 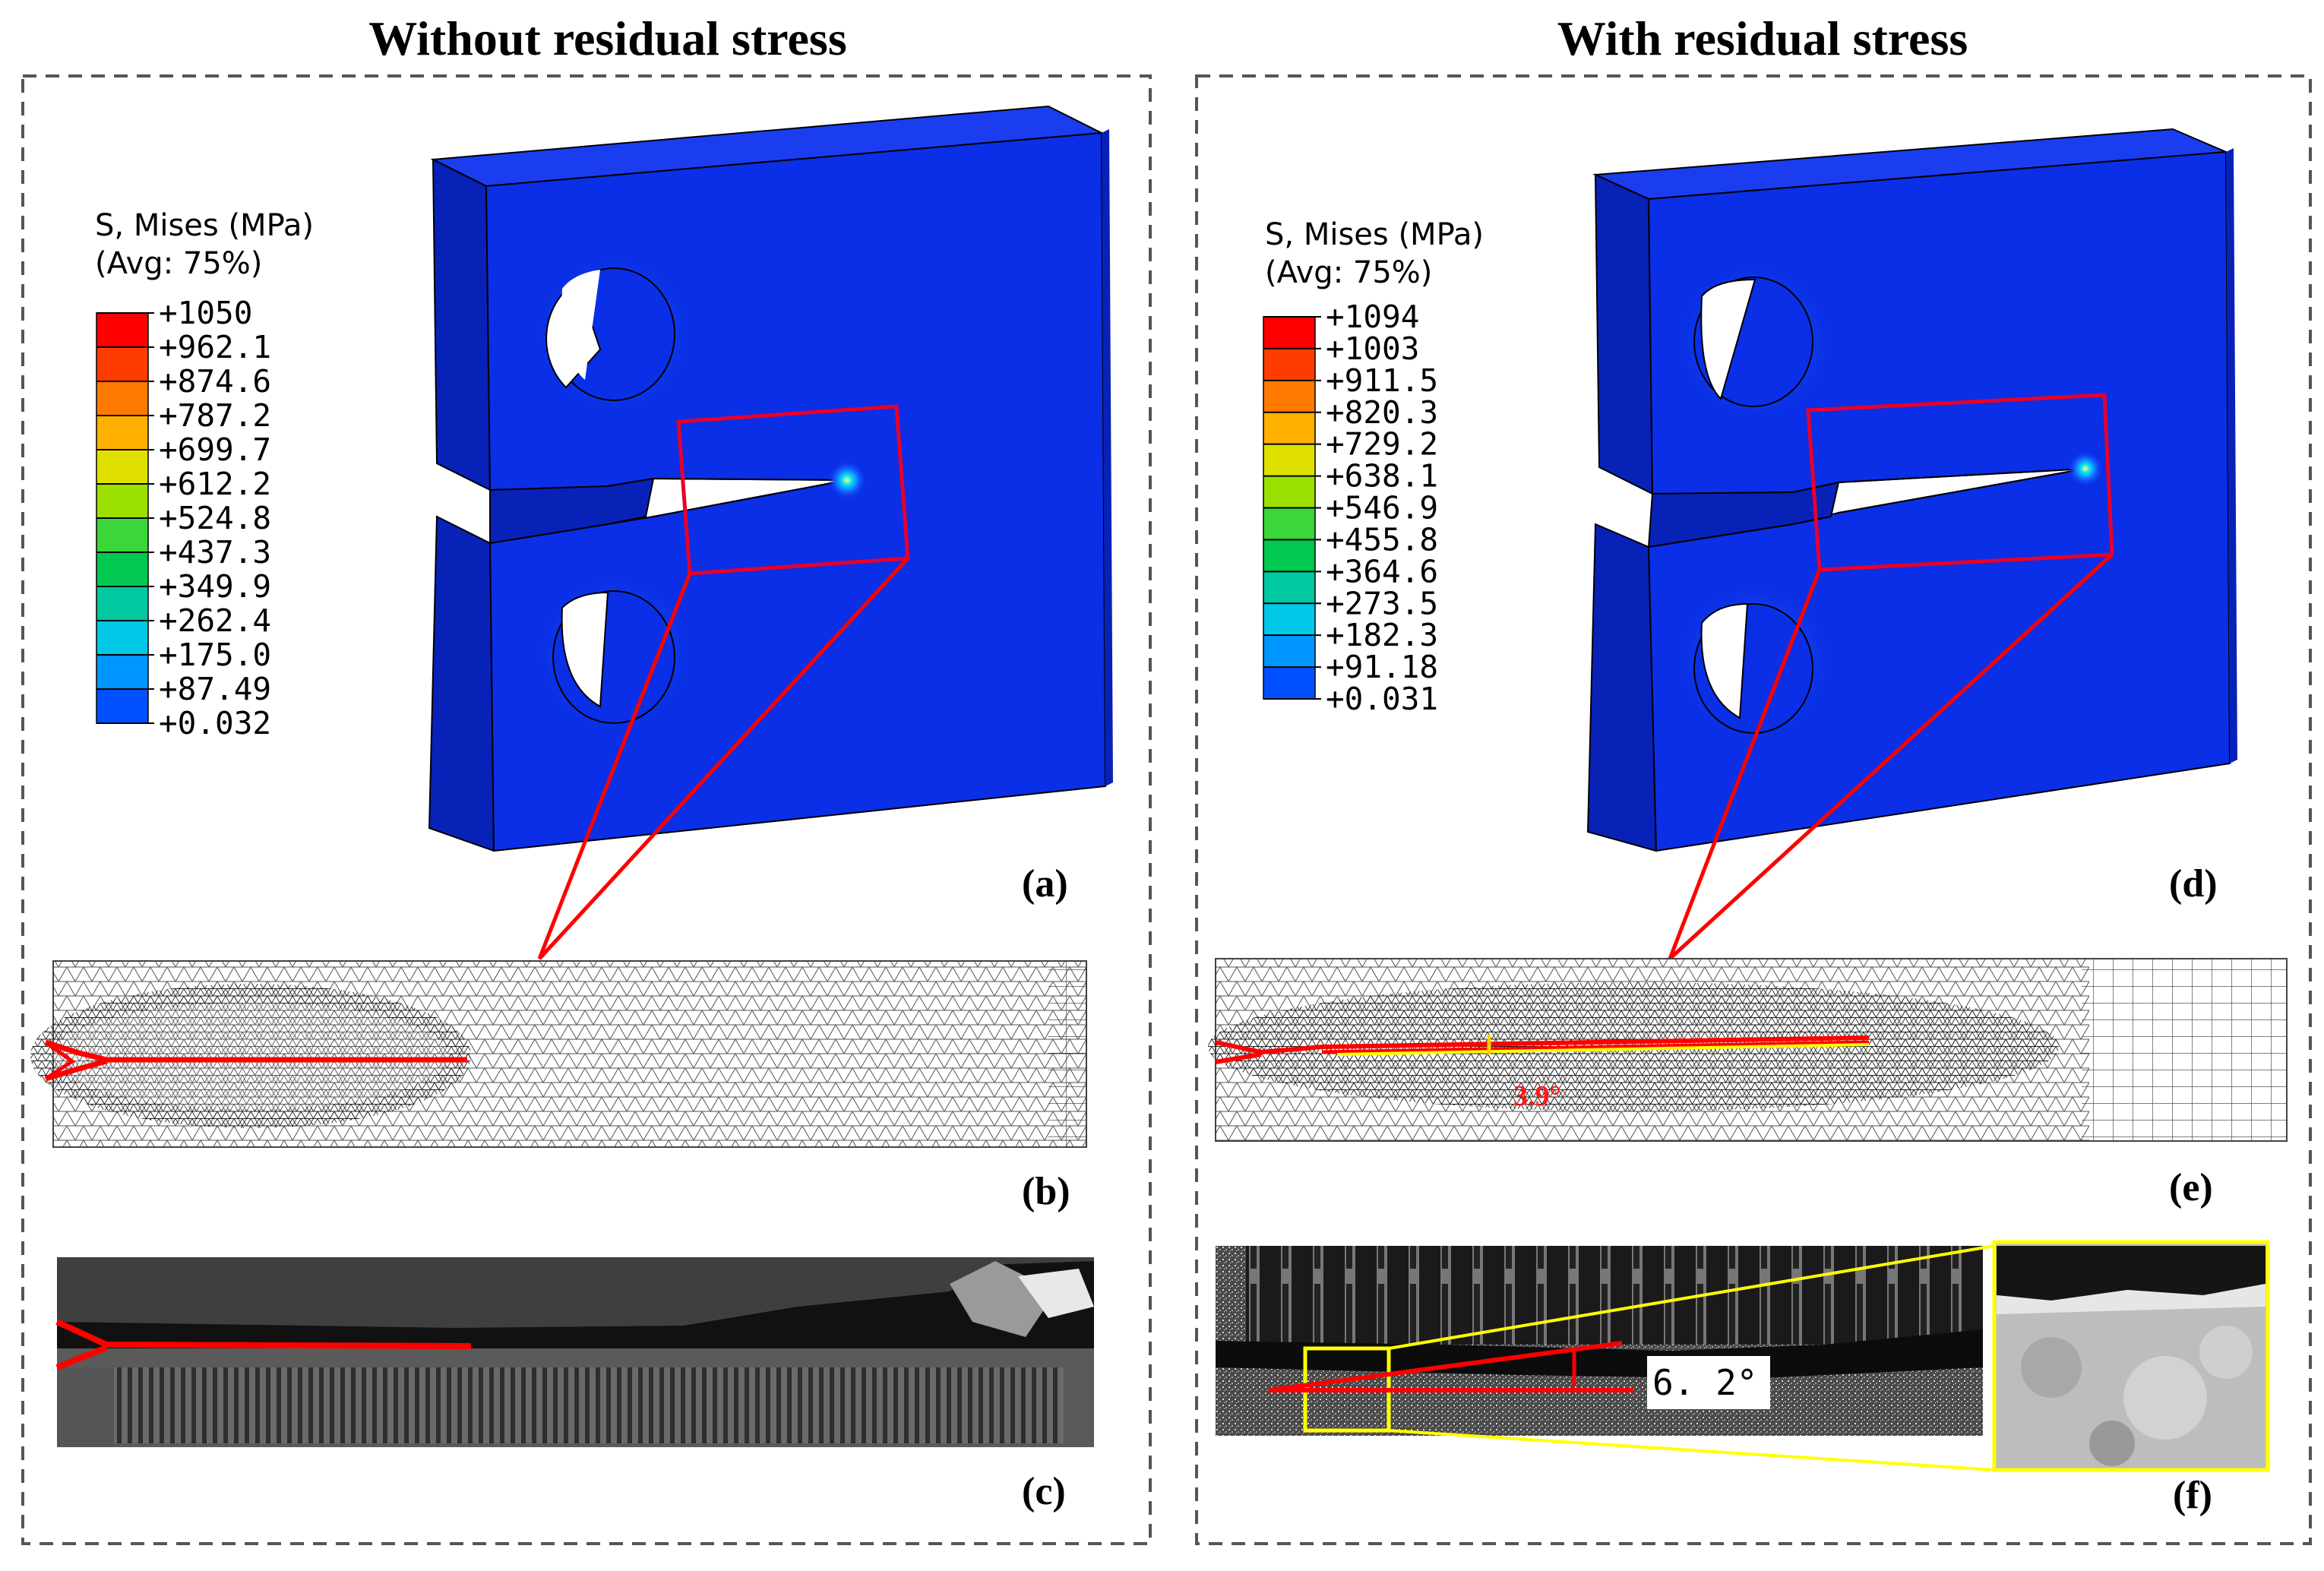 What do you see at coordinates (1372, 348) in the screenshot?
I see `colorbar-tick-label: +1003` at bounding box center [1372, 348].